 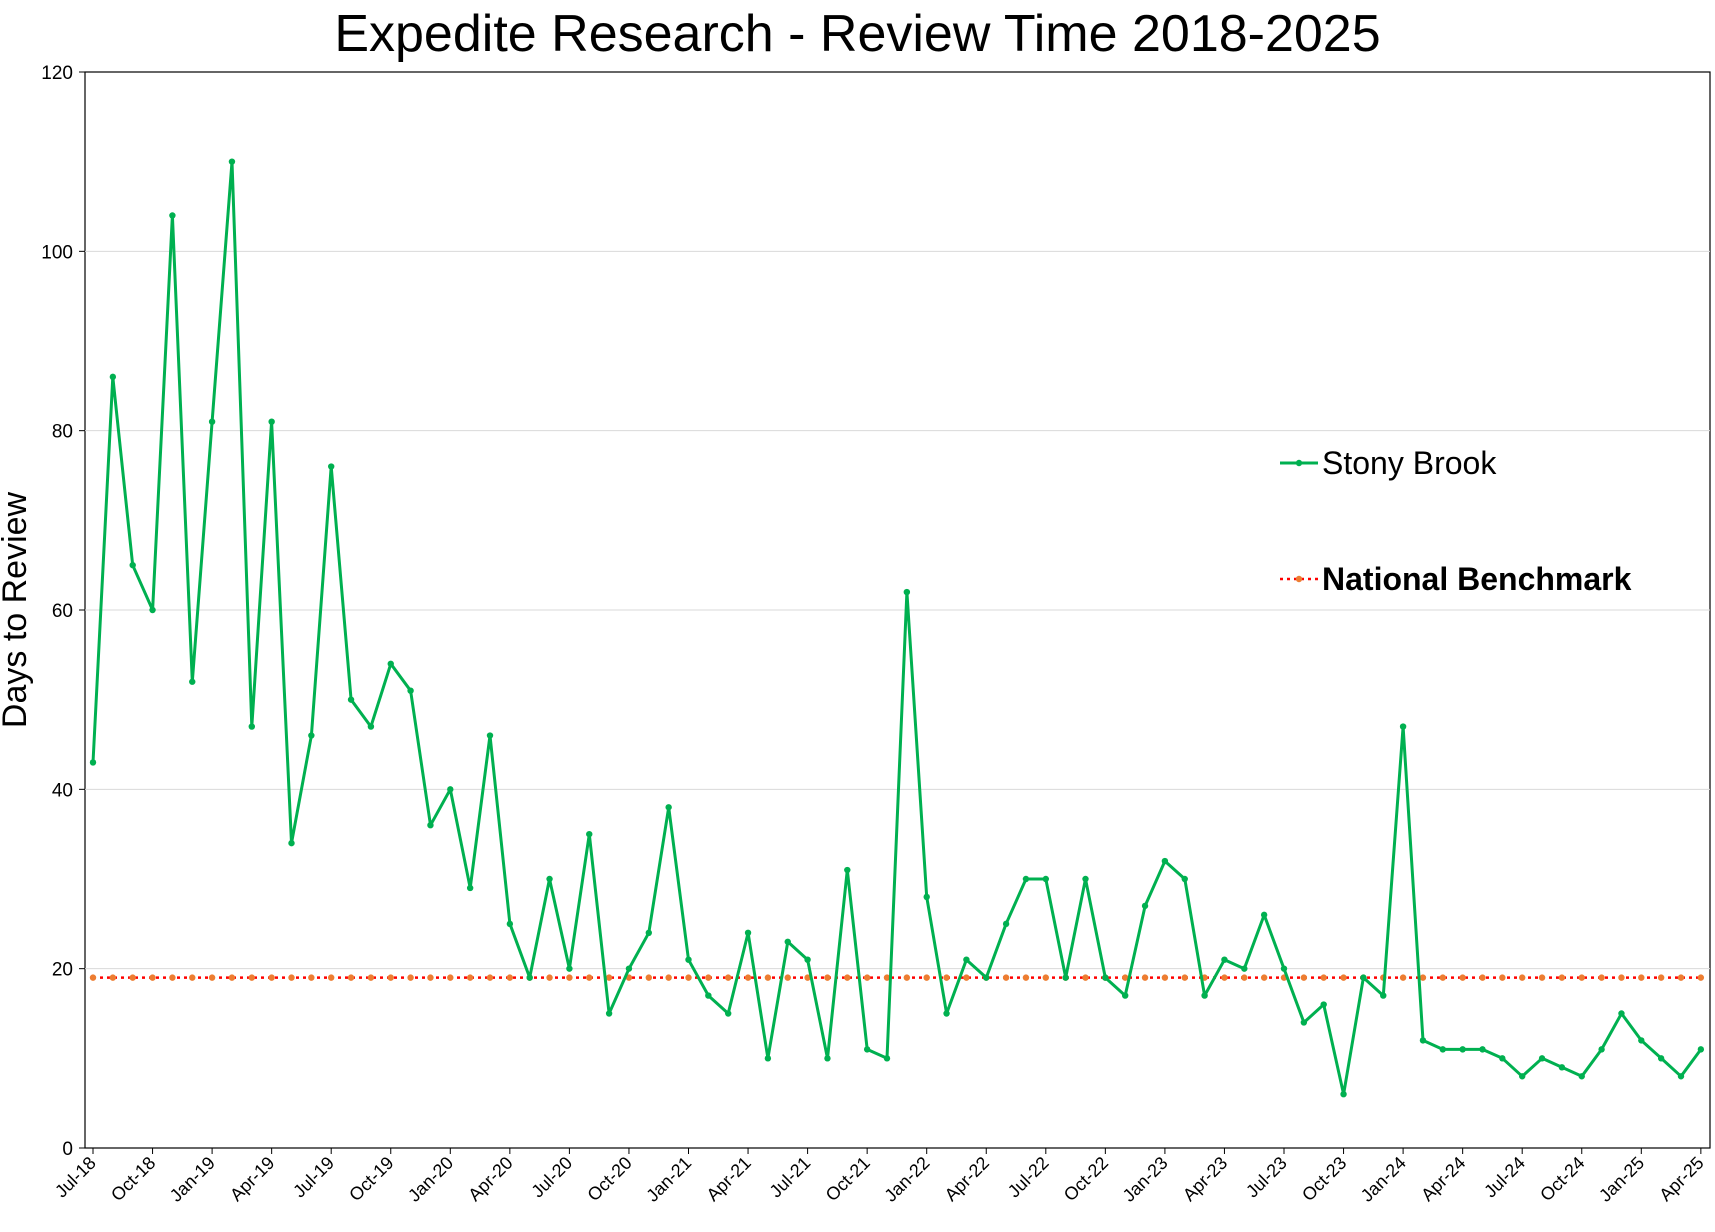 I want to click on x-tick-label: Oct-23, so click(x=1324, y=1179).